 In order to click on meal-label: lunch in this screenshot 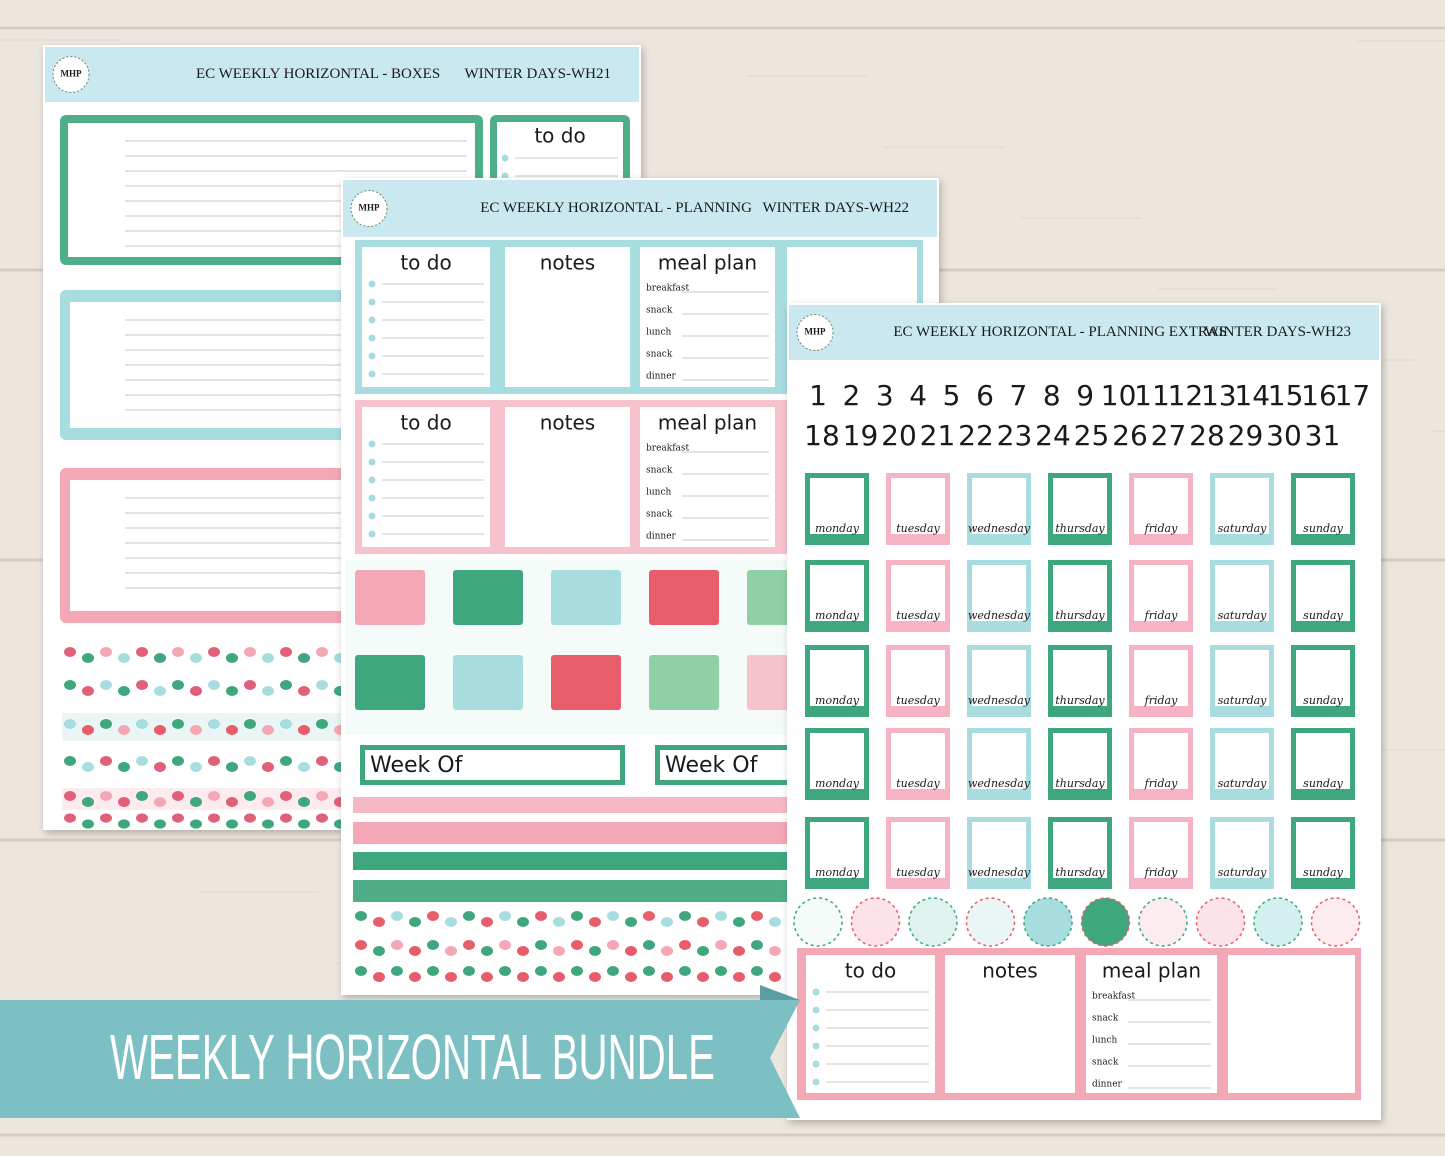, I will do `click(659, 333)`.